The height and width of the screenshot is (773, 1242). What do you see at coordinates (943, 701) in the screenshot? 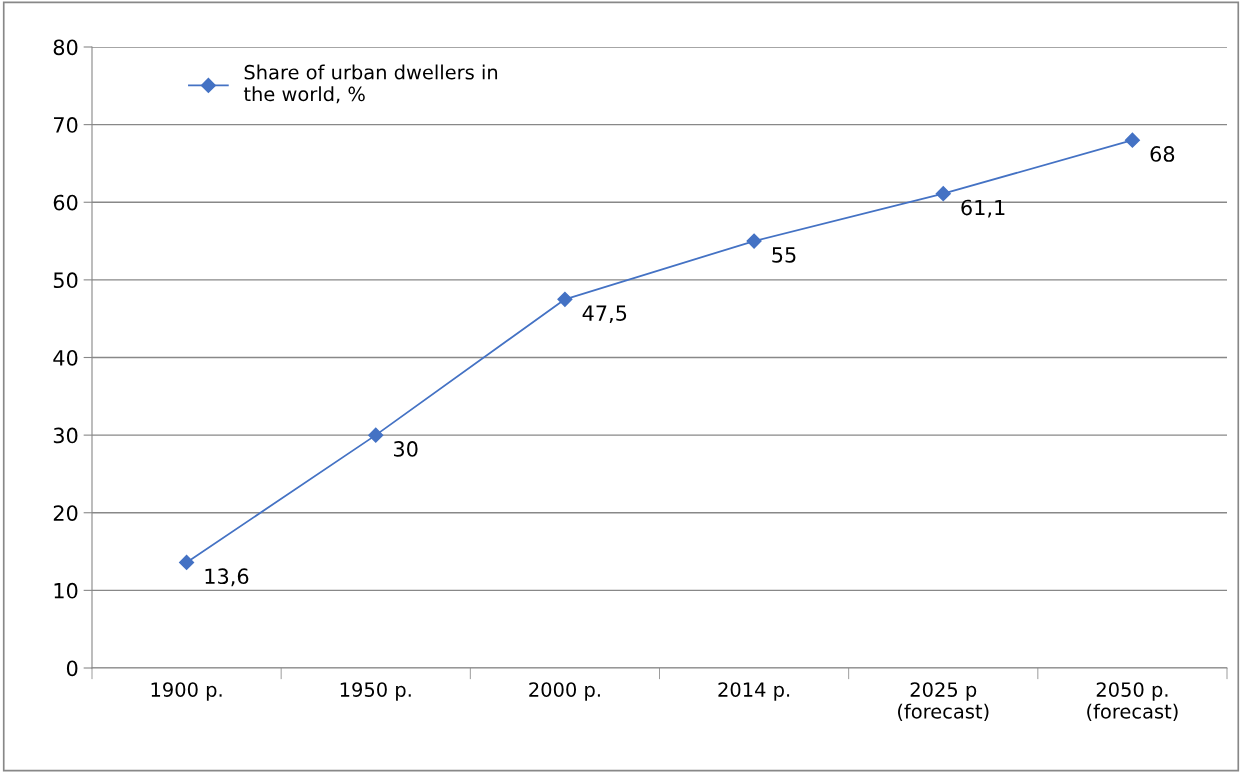
I see `x-tick-label: 2025 p (forecast)` at bounding box center [943, 701].